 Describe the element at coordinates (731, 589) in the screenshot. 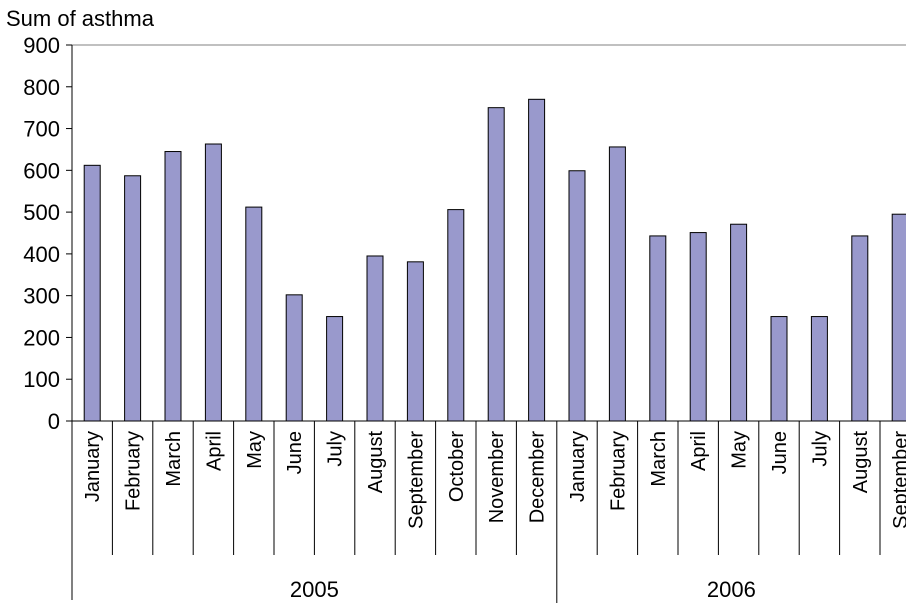

I see `x-group-label: 2006` at that location.